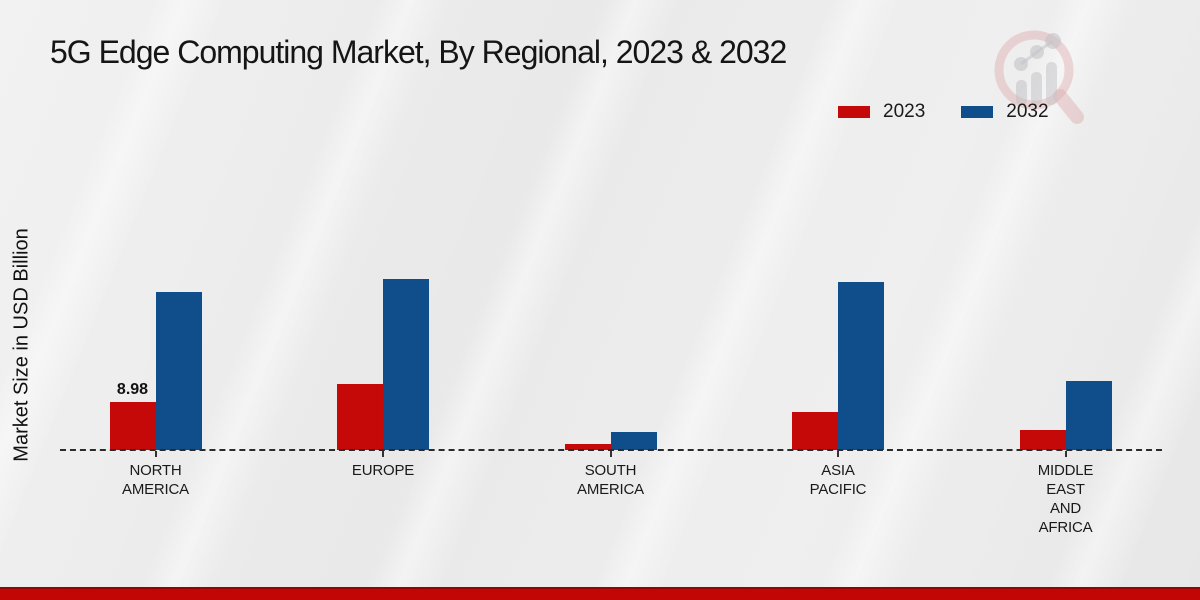 The width and height of the screenshot is (1200, 600). I want to click on x-axis-tick-middle-east-and-africa, so click(1065, 454).